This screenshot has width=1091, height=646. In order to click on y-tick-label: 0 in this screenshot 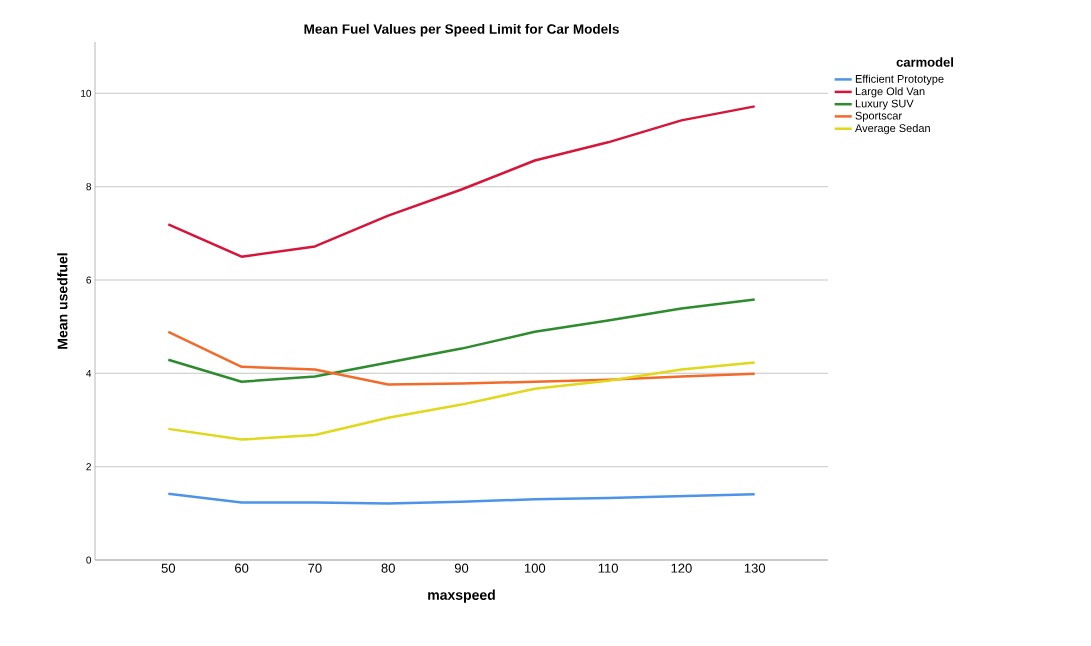, I will do `click(89, 560)`.